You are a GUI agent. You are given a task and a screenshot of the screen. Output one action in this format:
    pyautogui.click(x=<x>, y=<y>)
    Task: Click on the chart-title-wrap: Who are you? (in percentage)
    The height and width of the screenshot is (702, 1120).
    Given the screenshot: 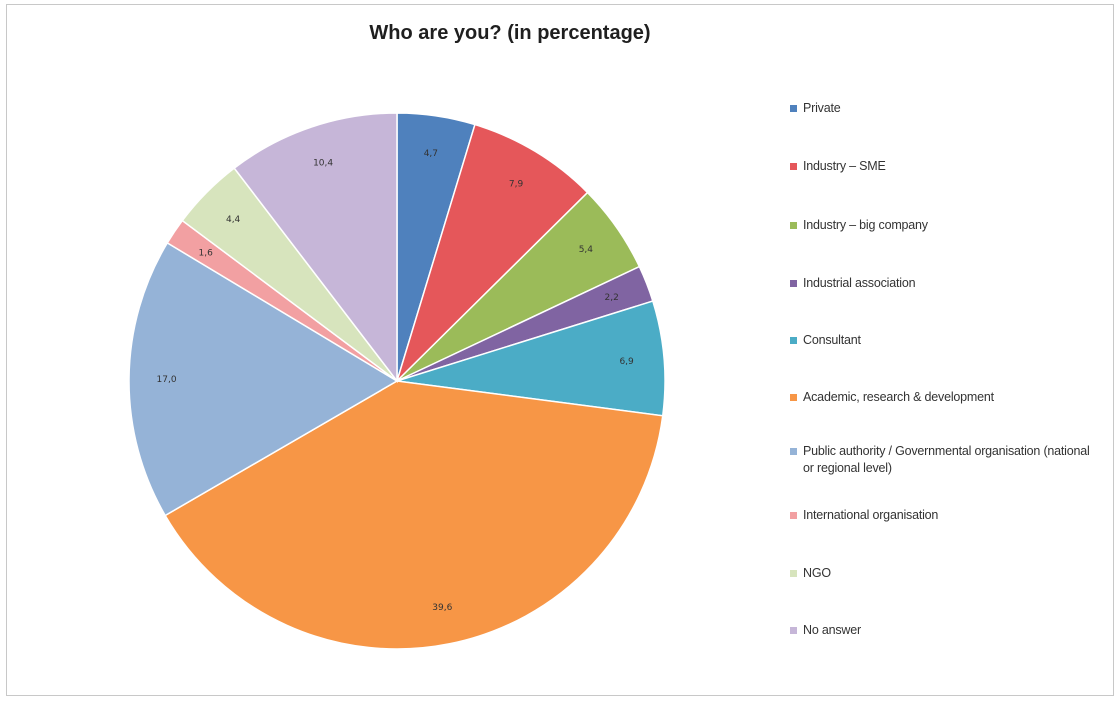 What is the action you would take?
    pyautogui.click(x=560, y=33)
    